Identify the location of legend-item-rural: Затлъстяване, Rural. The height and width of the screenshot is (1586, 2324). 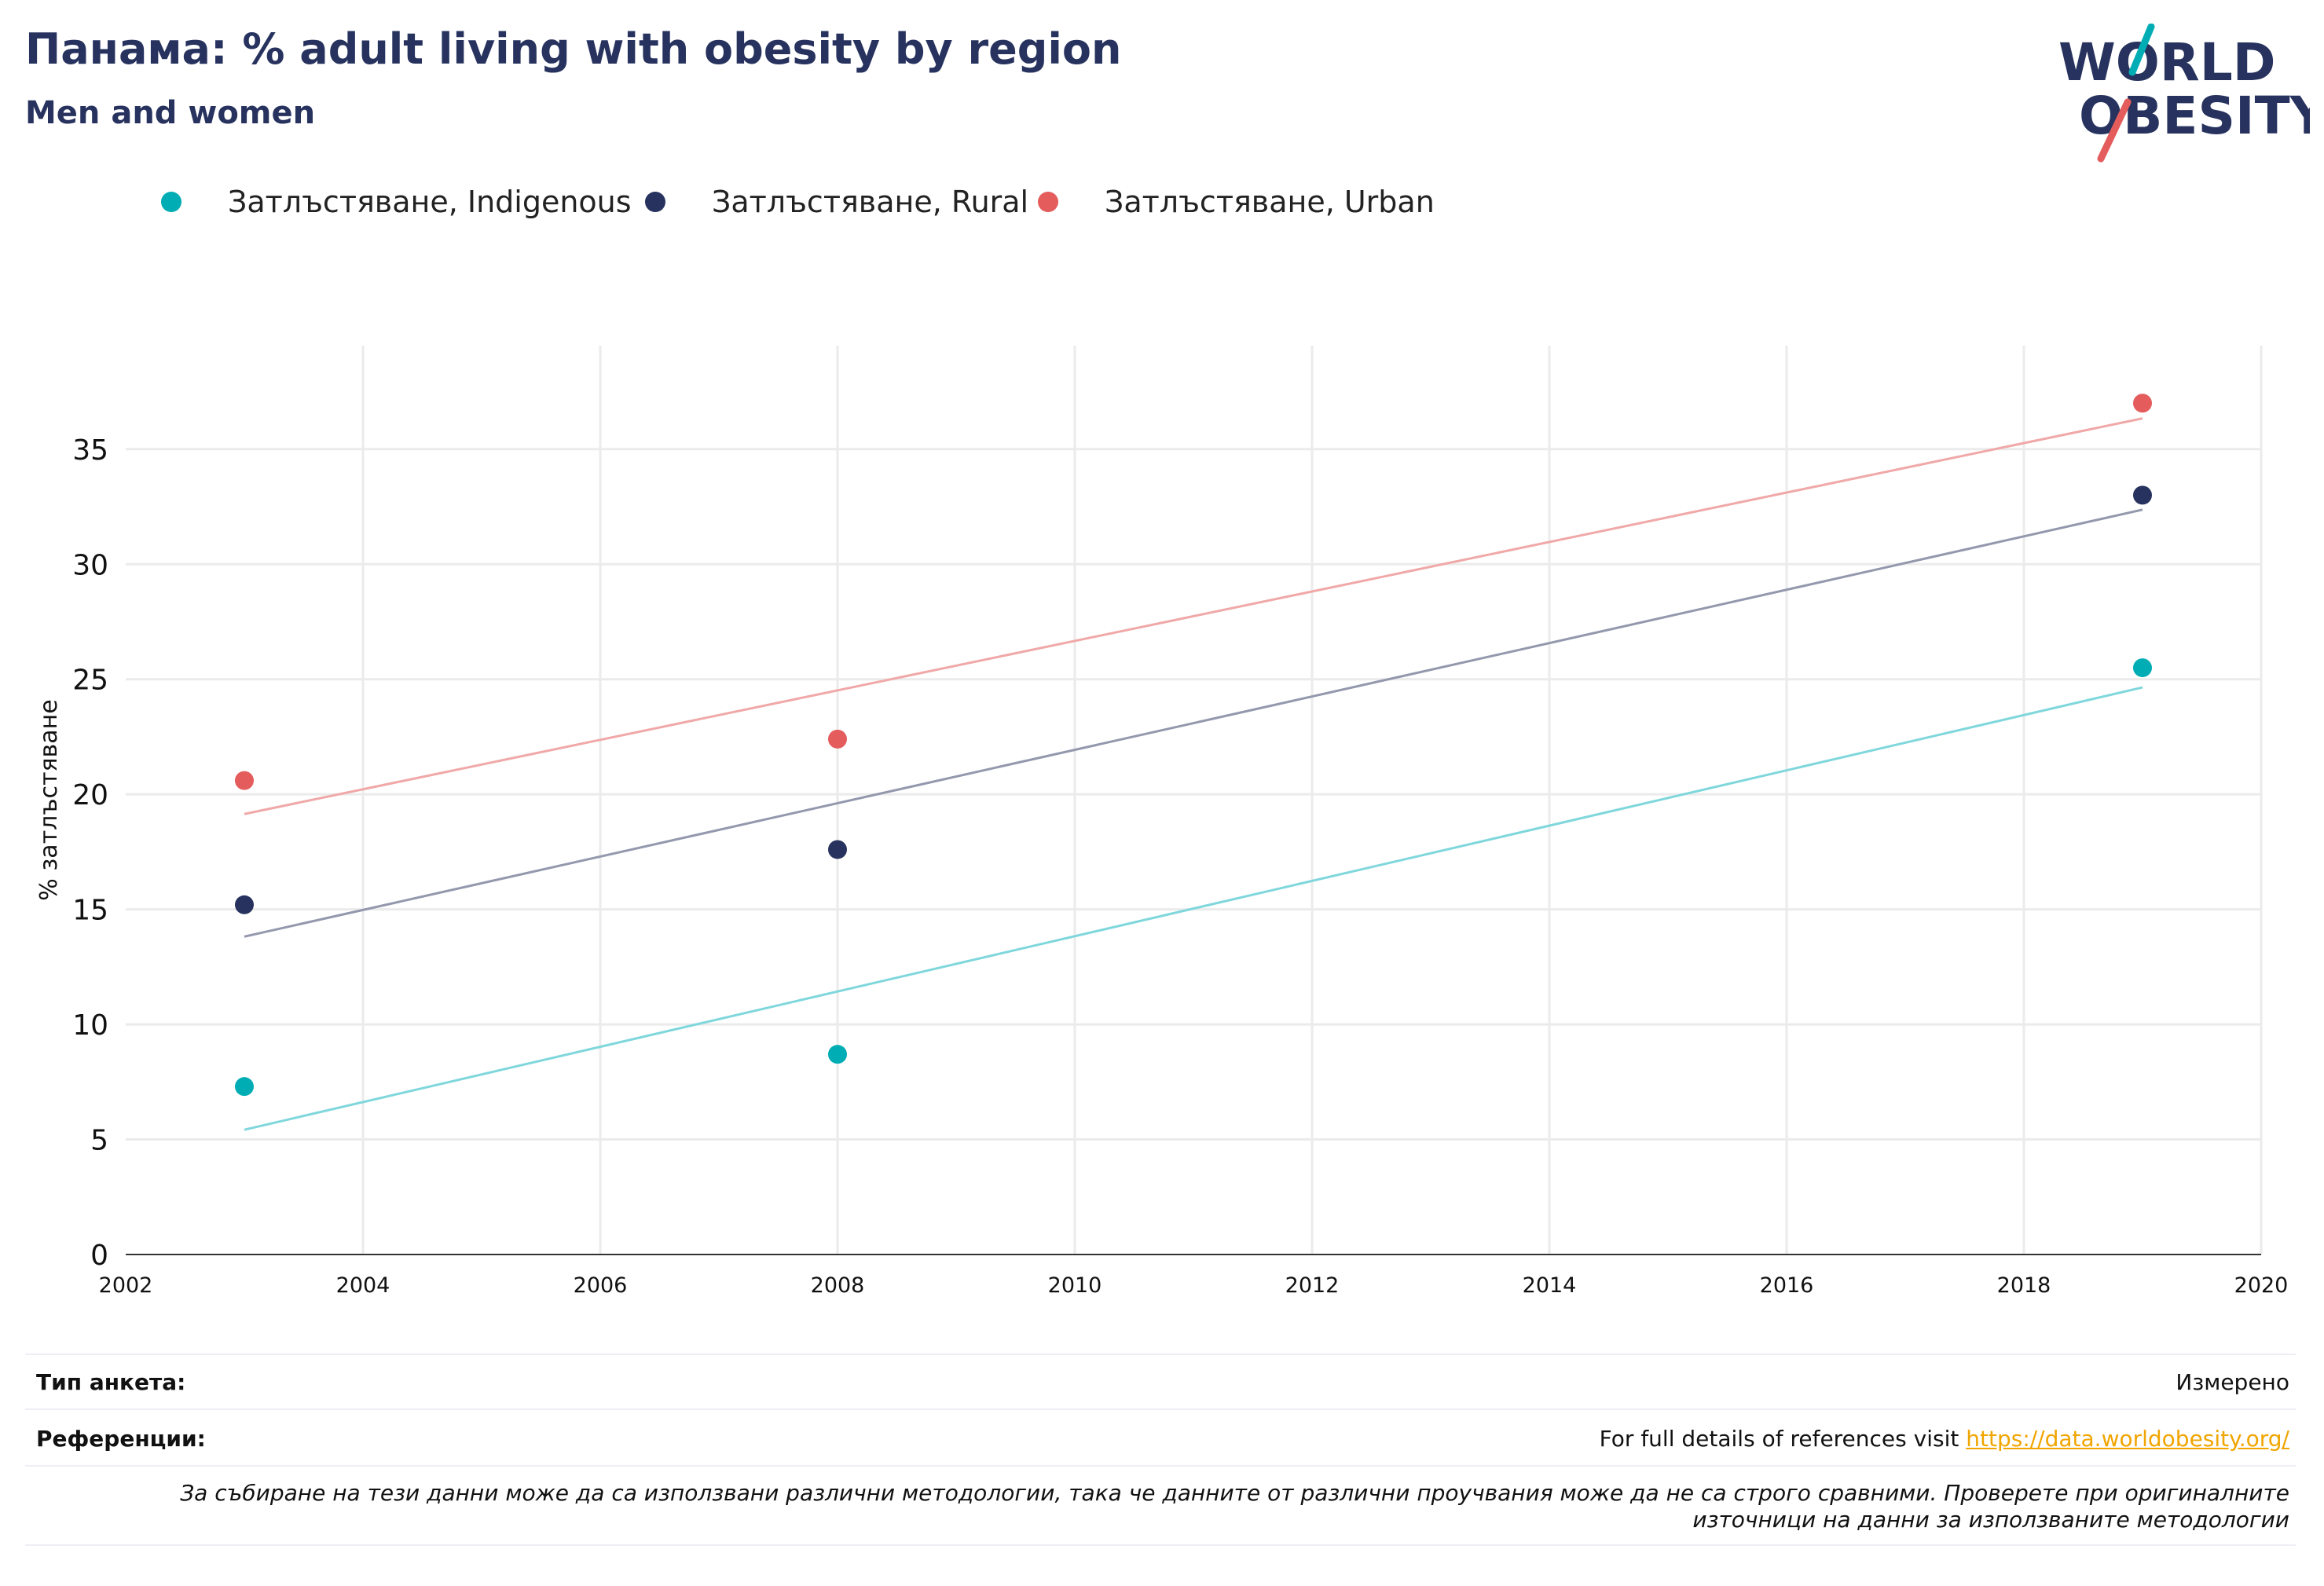
(836, 202).